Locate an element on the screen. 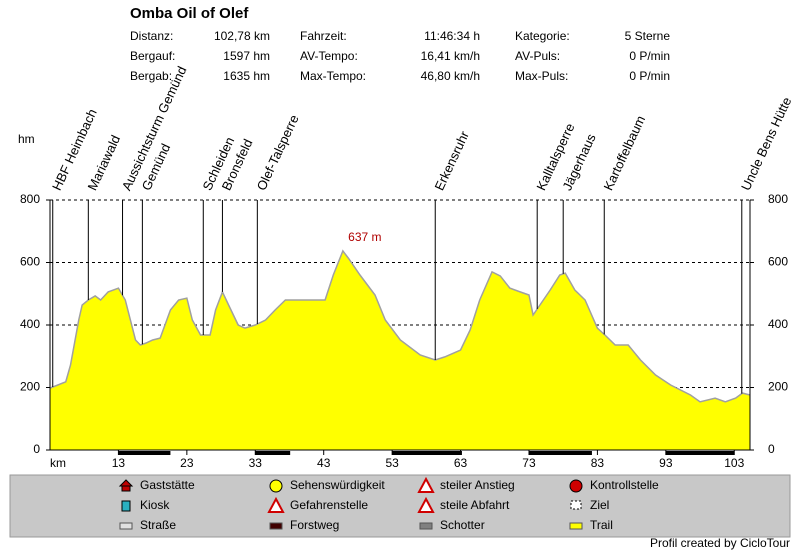 The image size is (800, 550). stat-value: 11:46:34 h is located at coordinates (452, 36).